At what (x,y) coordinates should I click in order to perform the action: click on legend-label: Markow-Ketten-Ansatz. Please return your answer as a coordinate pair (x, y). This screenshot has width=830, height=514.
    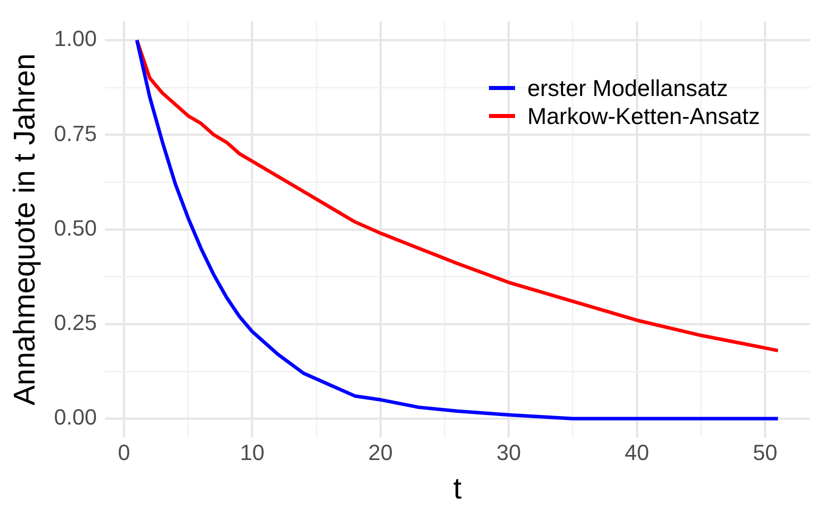
    Looking at the image, I should click on (643, 116).